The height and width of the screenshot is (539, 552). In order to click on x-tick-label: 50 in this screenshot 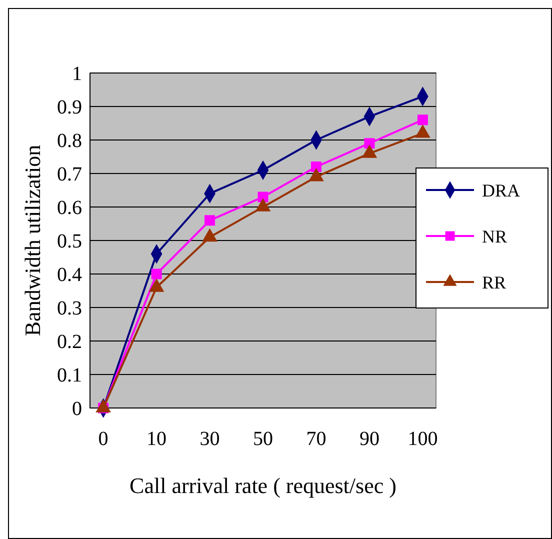, I will do `click(263, 439)`.